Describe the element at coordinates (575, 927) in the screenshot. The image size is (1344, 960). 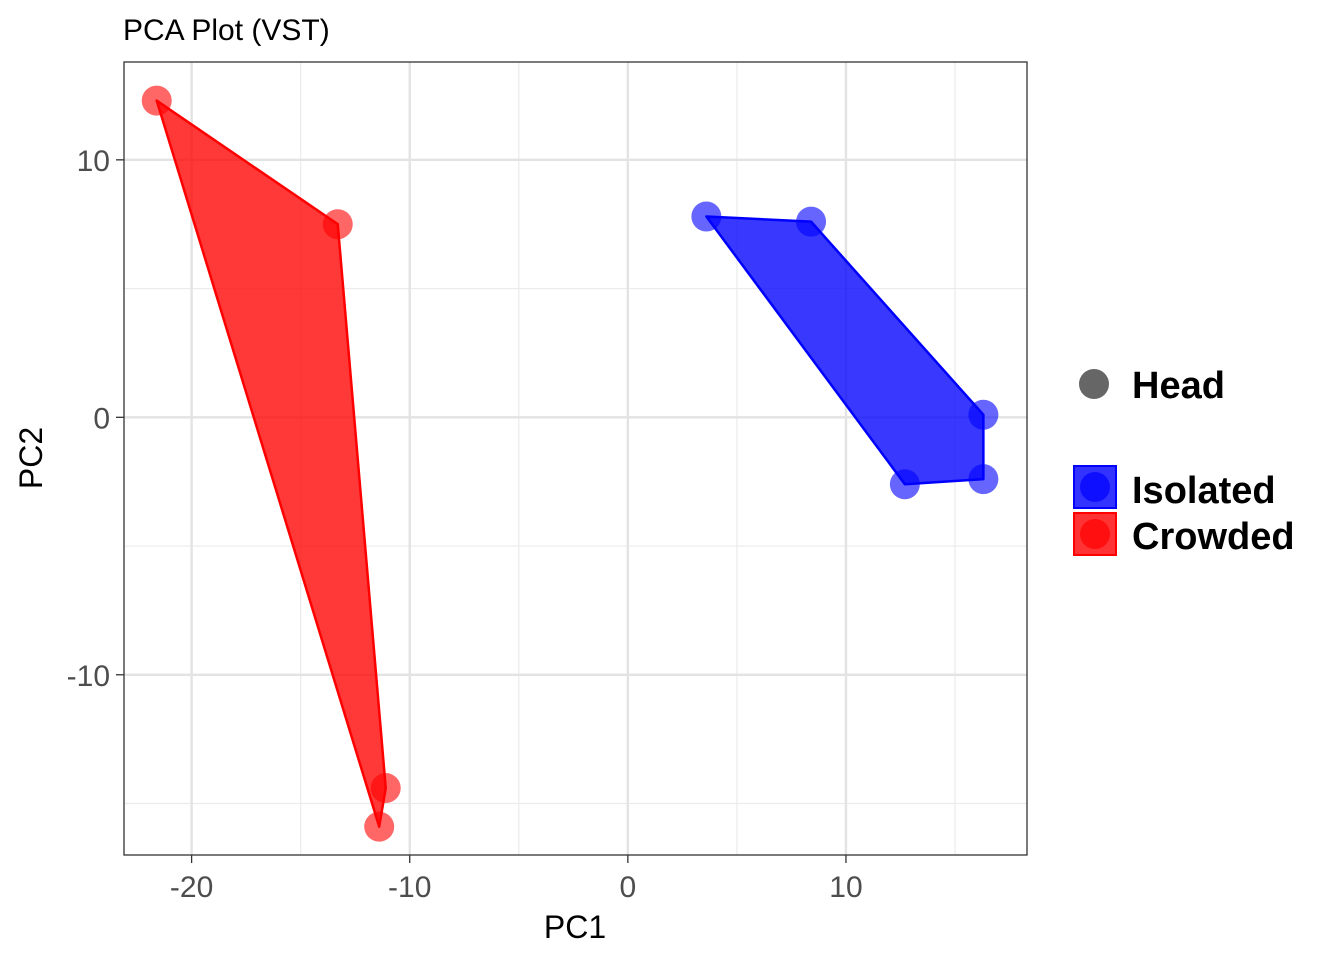
I see `x-axis-title: PC1` at that location.